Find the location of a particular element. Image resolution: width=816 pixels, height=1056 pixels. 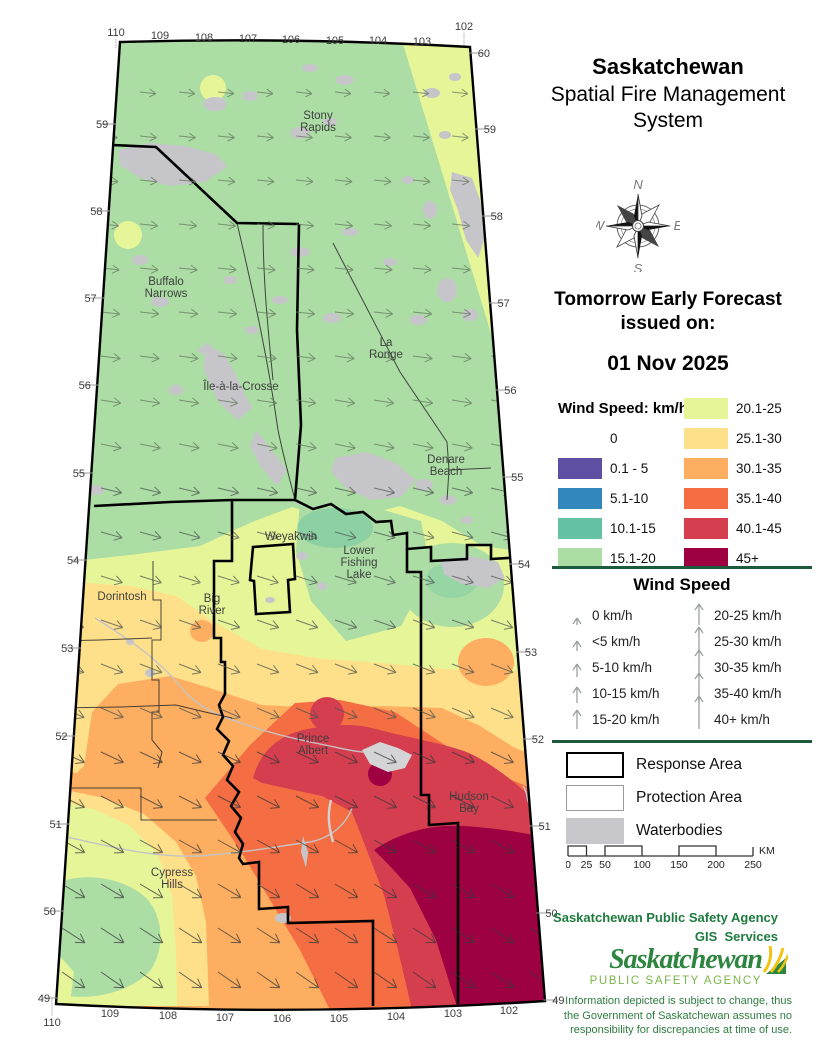

arrow-legend-label: 10-15 km/h is located at coordinates (626, 693).